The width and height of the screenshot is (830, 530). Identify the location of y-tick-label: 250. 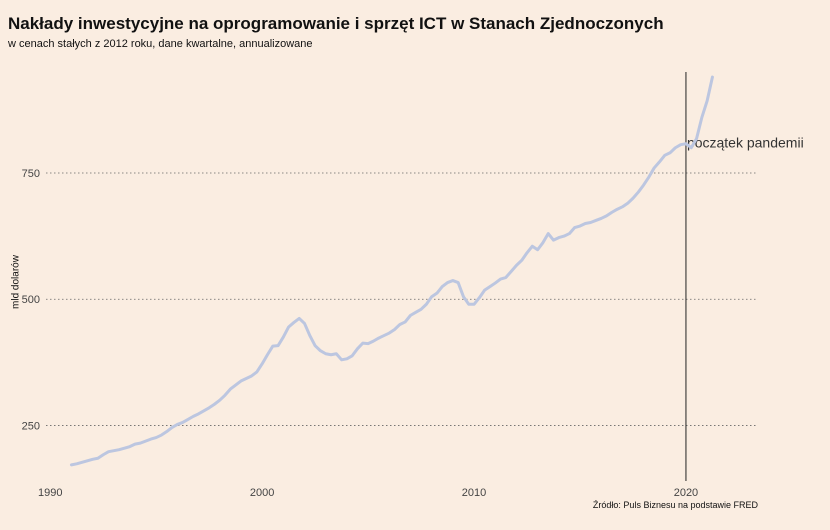
(31, 426).